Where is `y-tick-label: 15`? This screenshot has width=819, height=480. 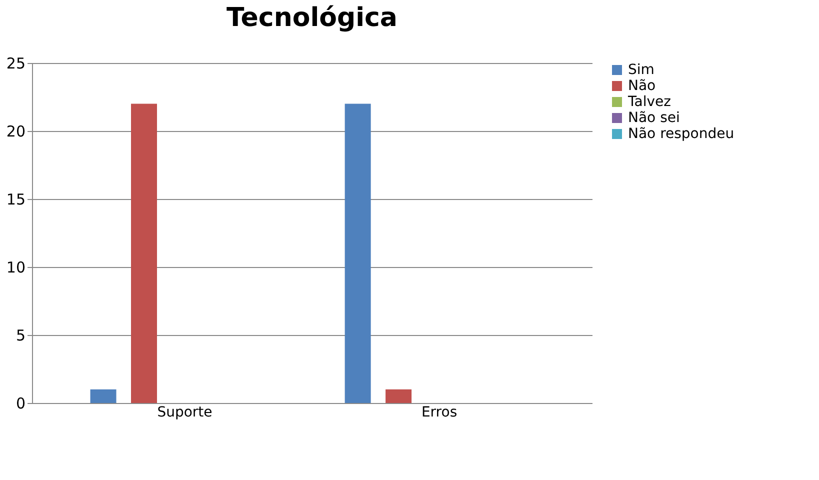 y-tick-label: 15 is located at coordinates (16, 199).